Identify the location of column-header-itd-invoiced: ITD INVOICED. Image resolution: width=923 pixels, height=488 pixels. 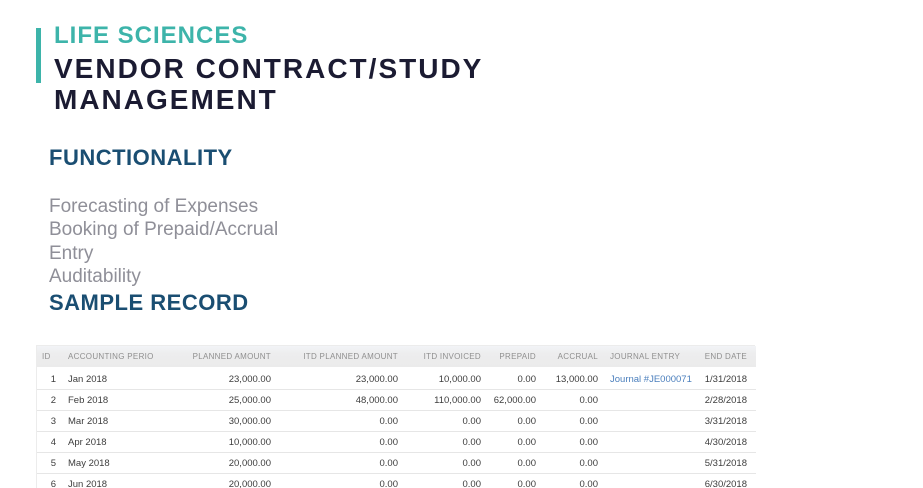
(443, 357).